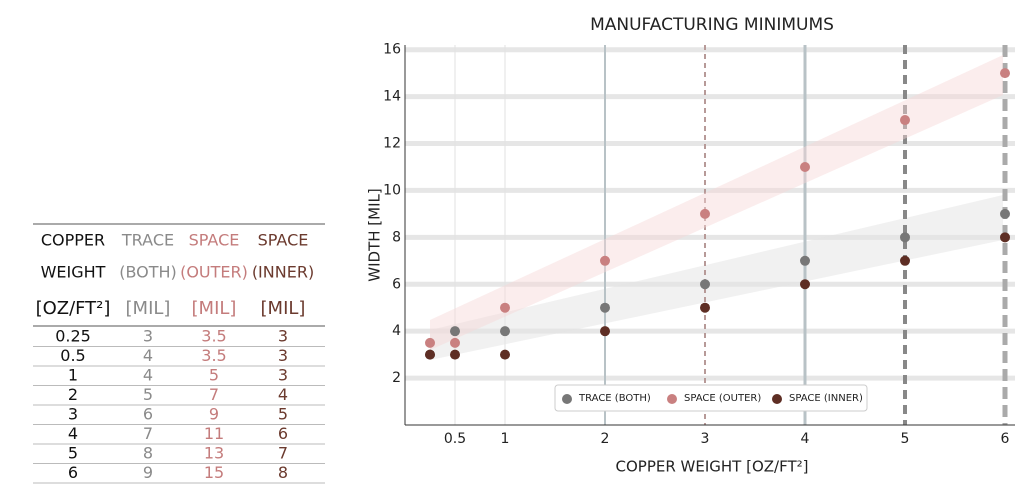 This screenshot has height=492, width=1024. What do you see at coordinates (73, 272) in the screenshot?
I see `table-header: WEIGHT` at bounding box center [73, 272].